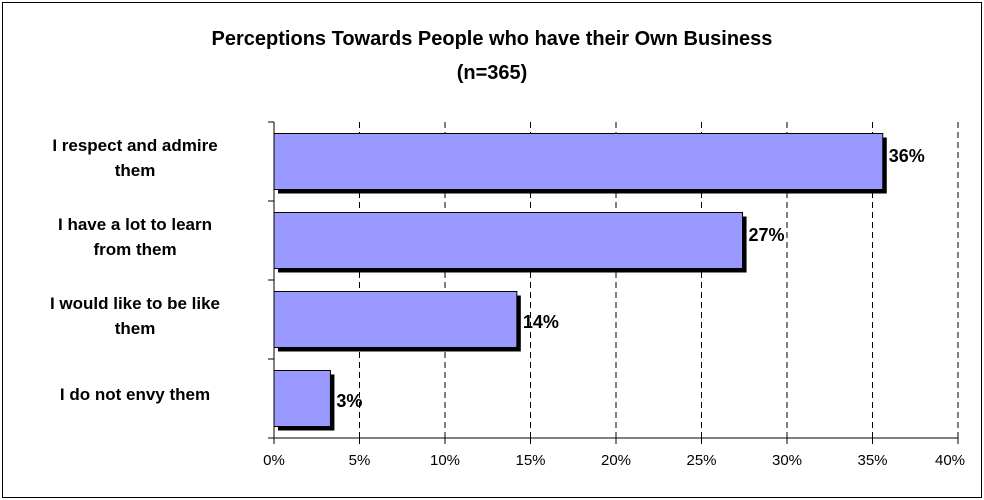 This screenshot has width=984, height=500. I want to click on chart-subtitle: (n=365), so click(492, 73).